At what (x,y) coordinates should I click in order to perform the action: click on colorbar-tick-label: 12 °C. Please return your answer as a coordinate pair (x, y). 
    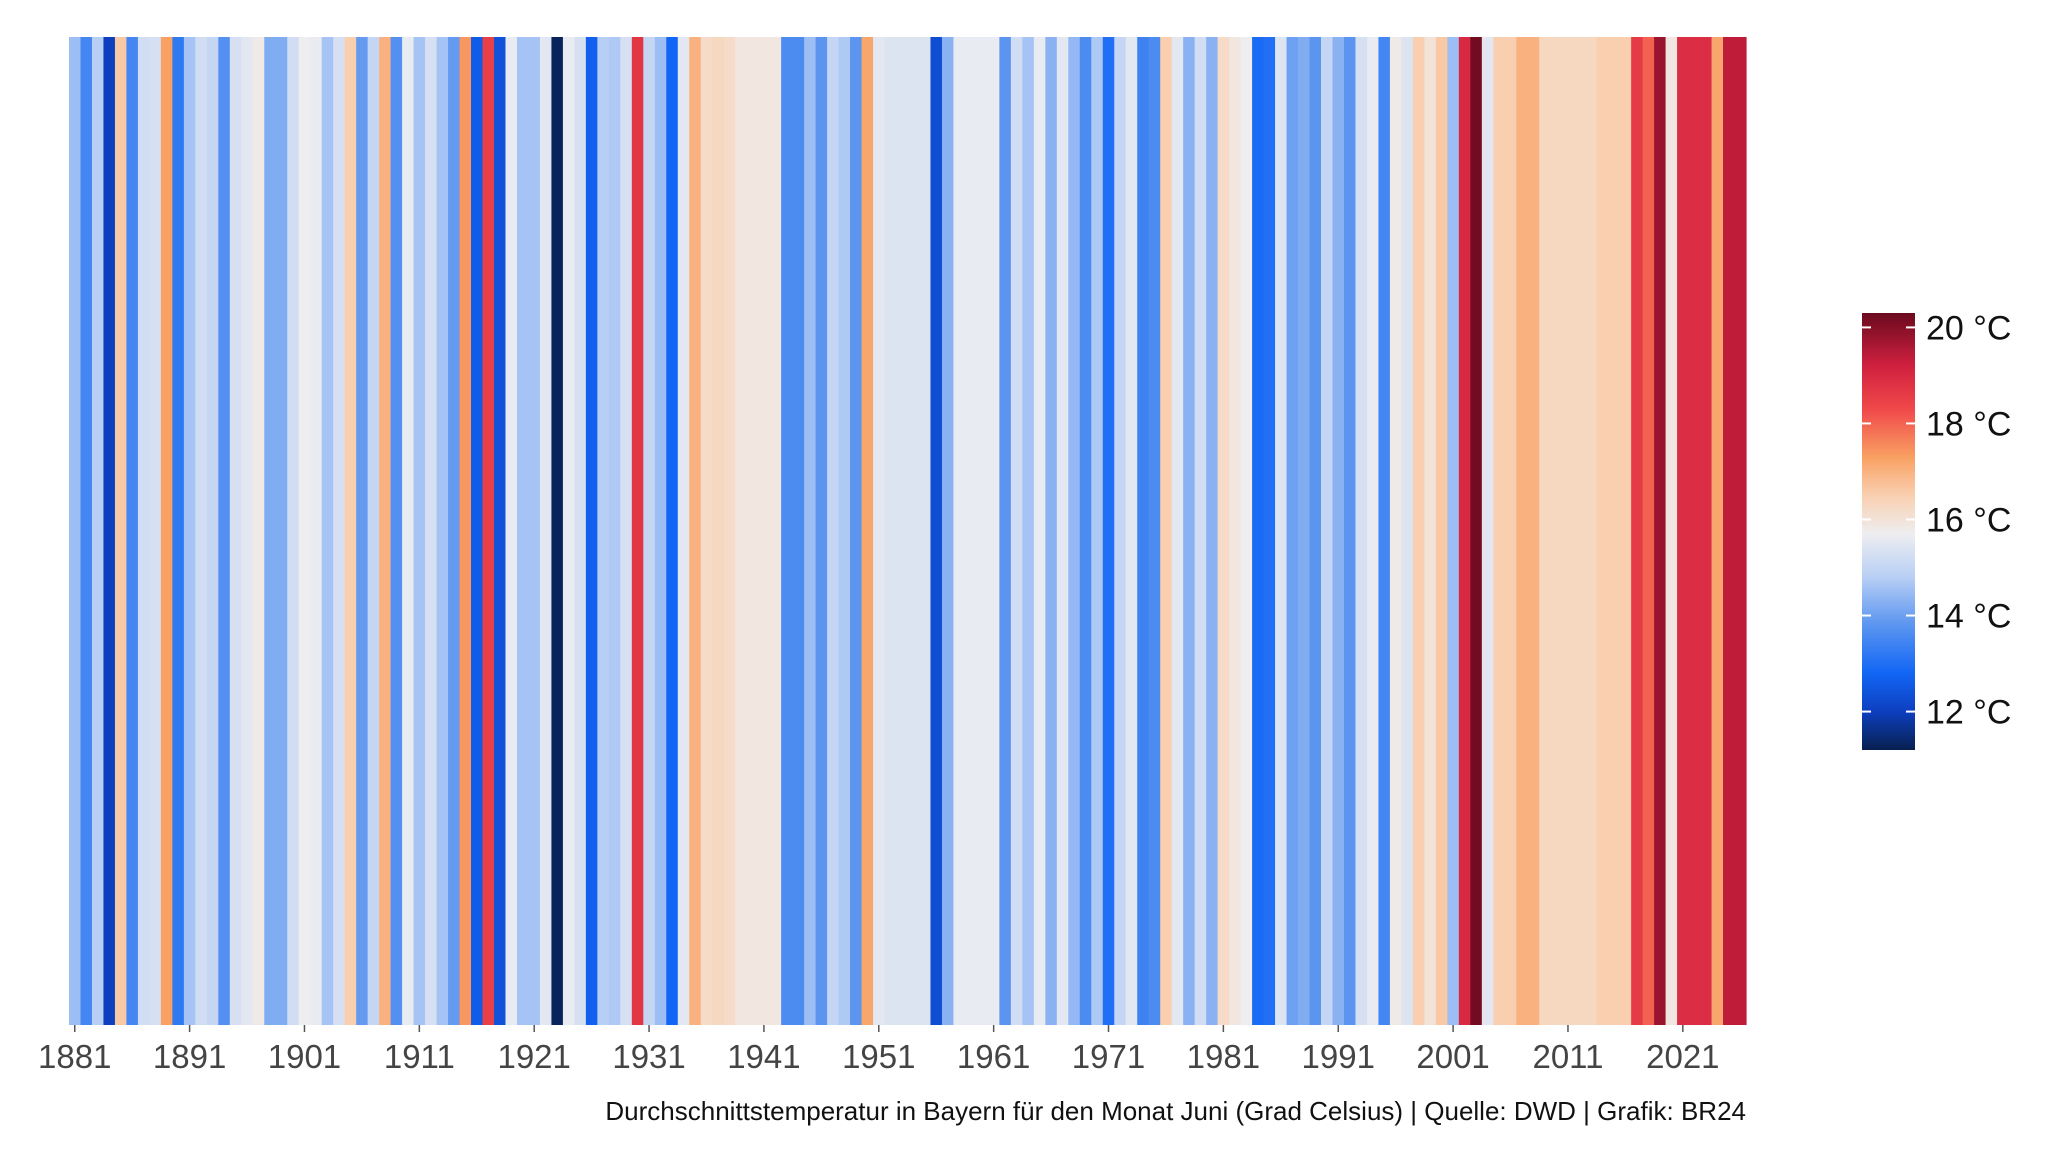
    Looking at the image, I should click on (1968, 713).